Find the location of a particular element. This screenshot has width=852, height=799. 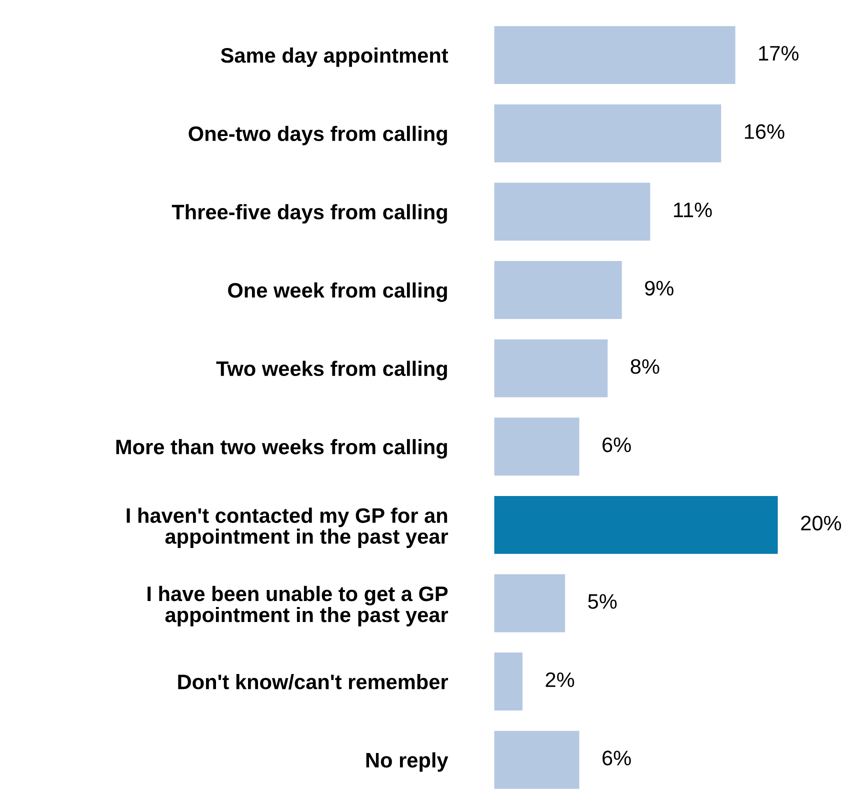

y-tick-label: Three-five days from calling is located at coordinates (309, 214).